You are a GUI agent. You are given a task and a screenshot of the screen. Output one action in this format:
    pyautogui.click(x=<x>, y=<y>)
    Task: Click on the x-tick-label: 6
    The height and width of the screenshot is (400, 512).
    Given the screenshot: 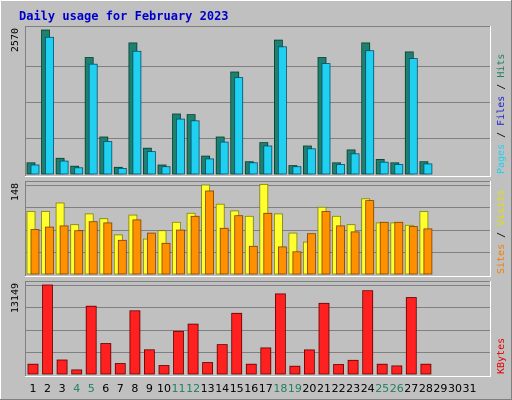 What is the action you would take?
    pyautogui.click(x=105, y=388)
    